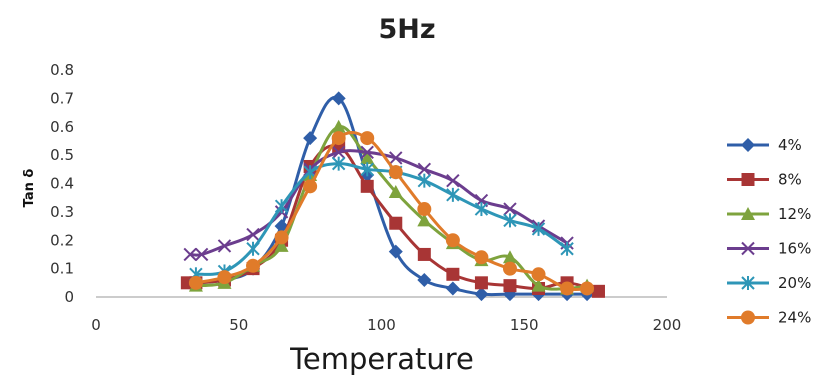 The height and width of the screenshot is (381, 826). Describe the element at coordinates (524, 325) in the screenshot. I see `x-tick-label: 150` at that location.